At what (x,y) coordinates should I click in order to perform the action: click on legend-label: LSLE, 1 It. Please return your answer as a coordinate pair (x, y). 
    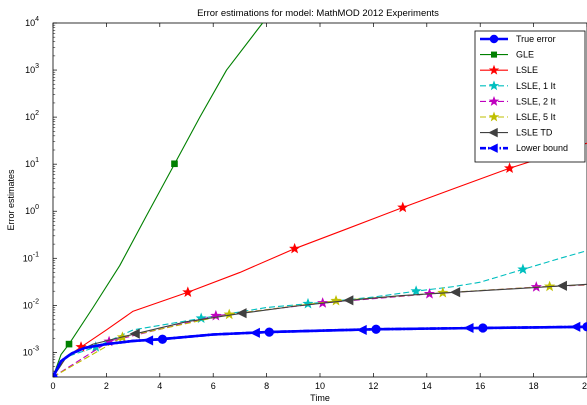
    Looking at the image, I should click on (536, 86).